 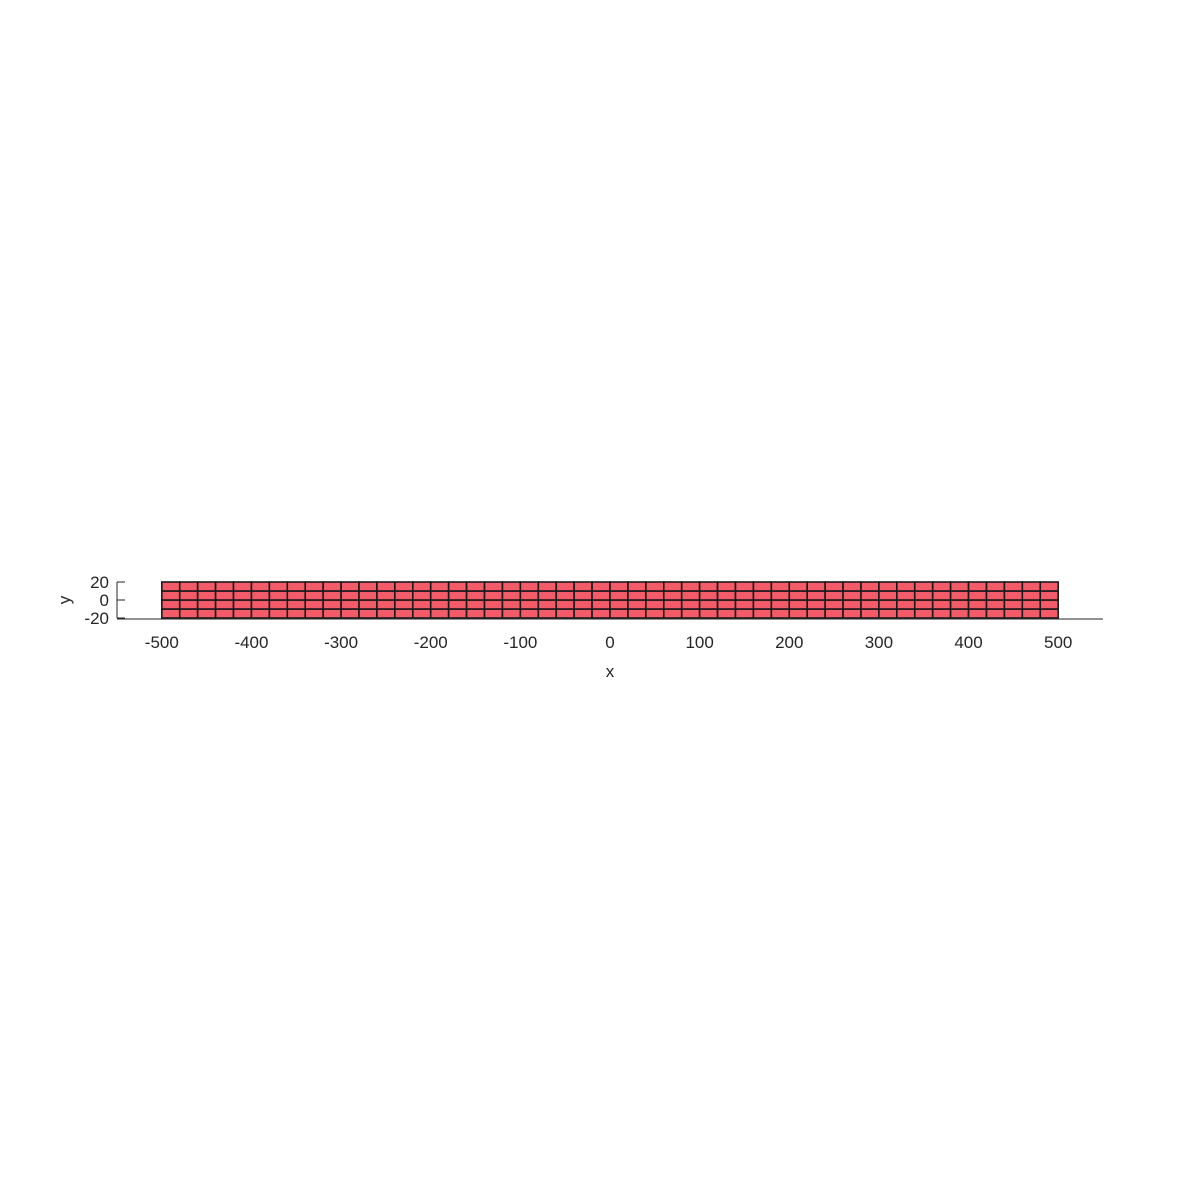 What do you see at coordinates (251, 642) in the screenshot?
I see `x-tick-label: -400` at bounding box center [251, 642].